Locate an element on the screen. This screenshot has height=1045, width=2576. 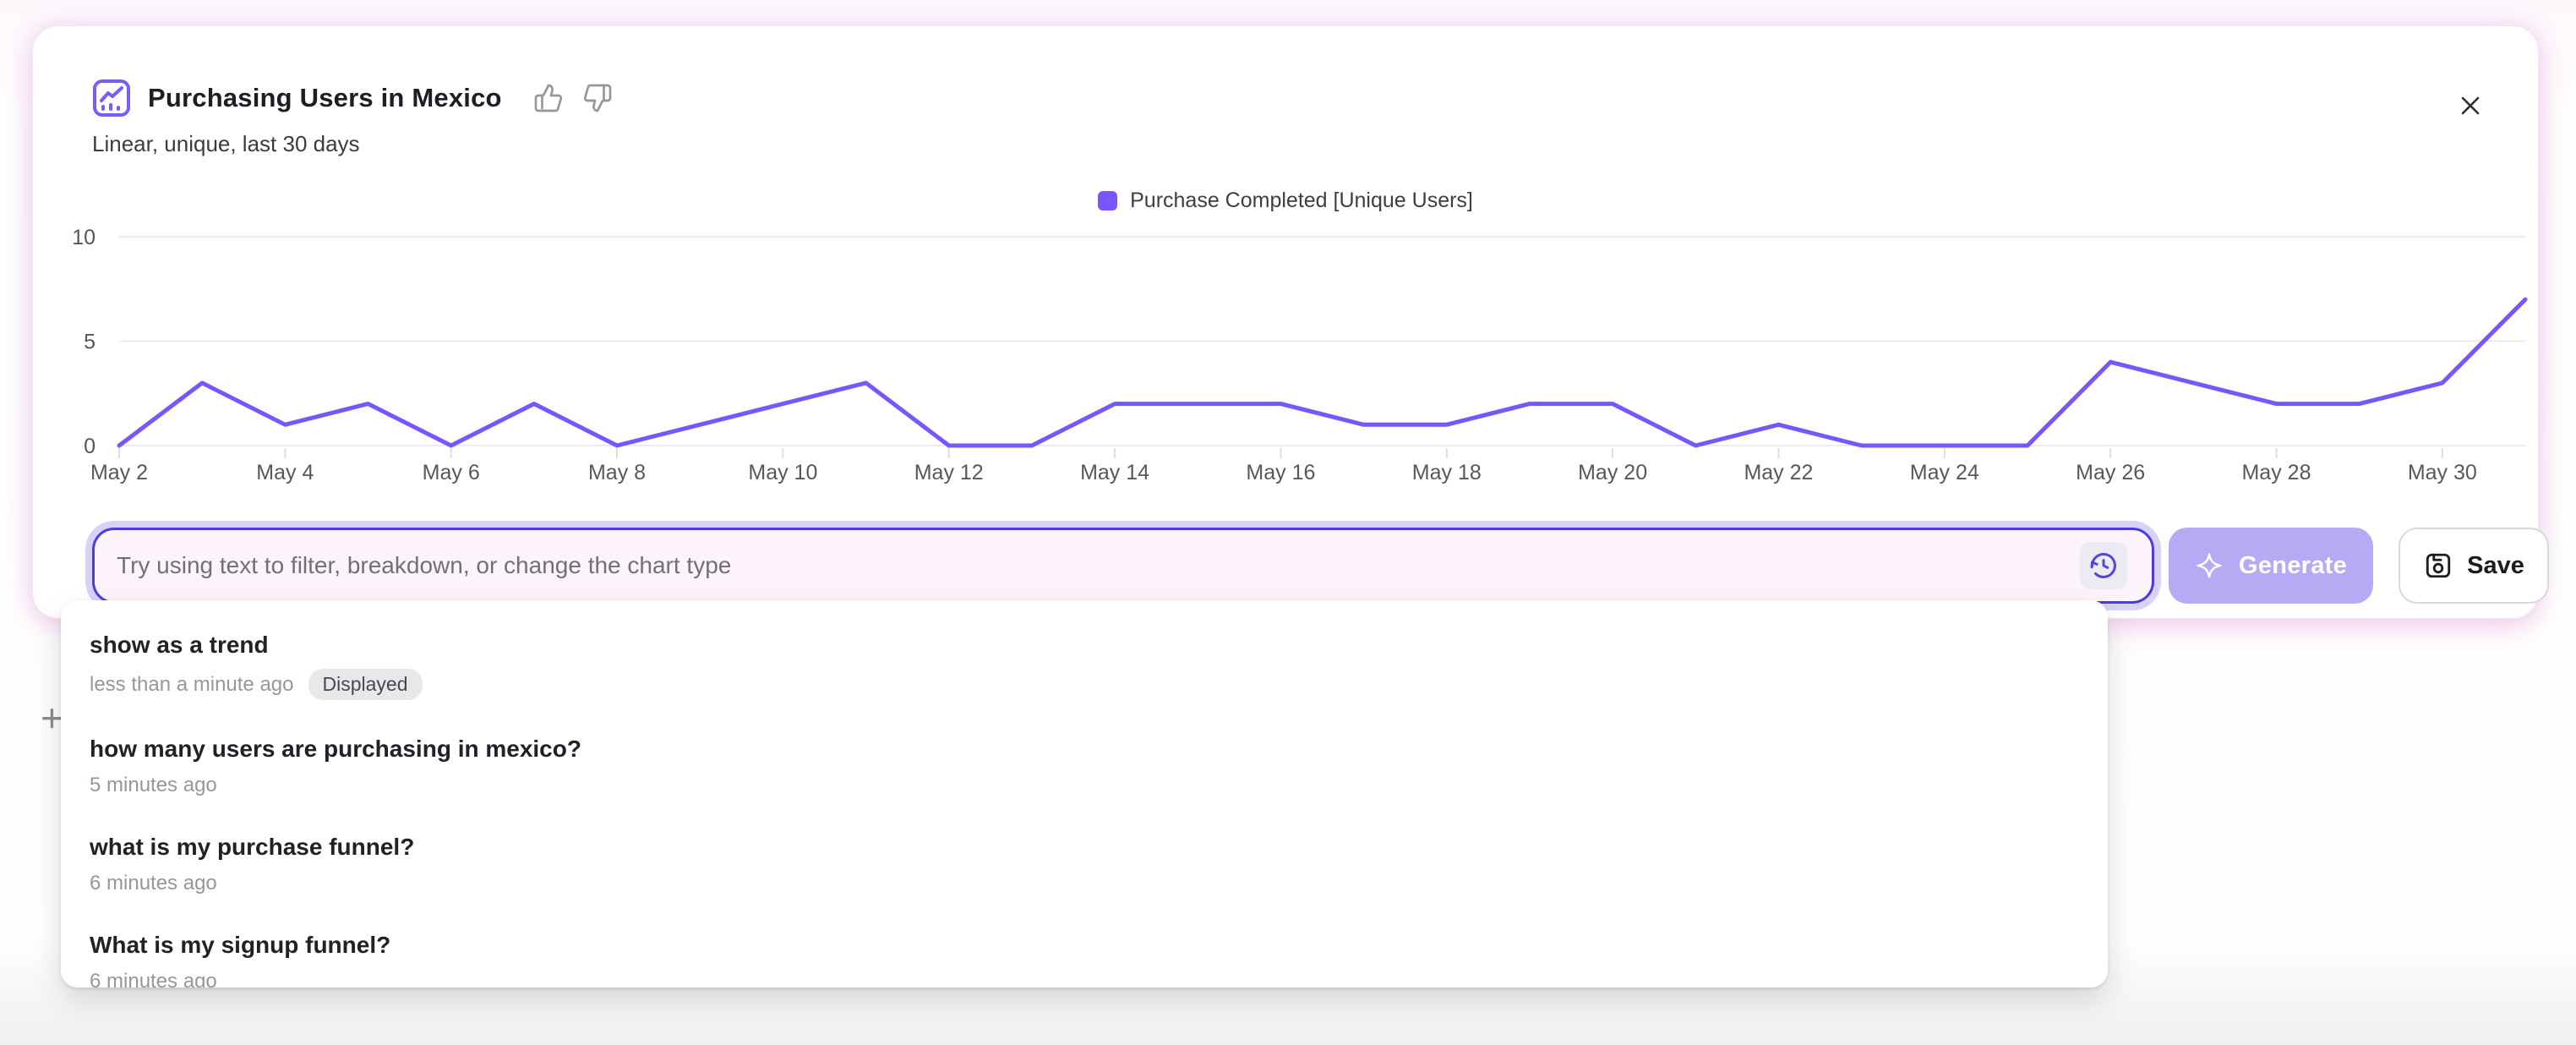
thumbs-up-icon is located at coordinates (548, 98).